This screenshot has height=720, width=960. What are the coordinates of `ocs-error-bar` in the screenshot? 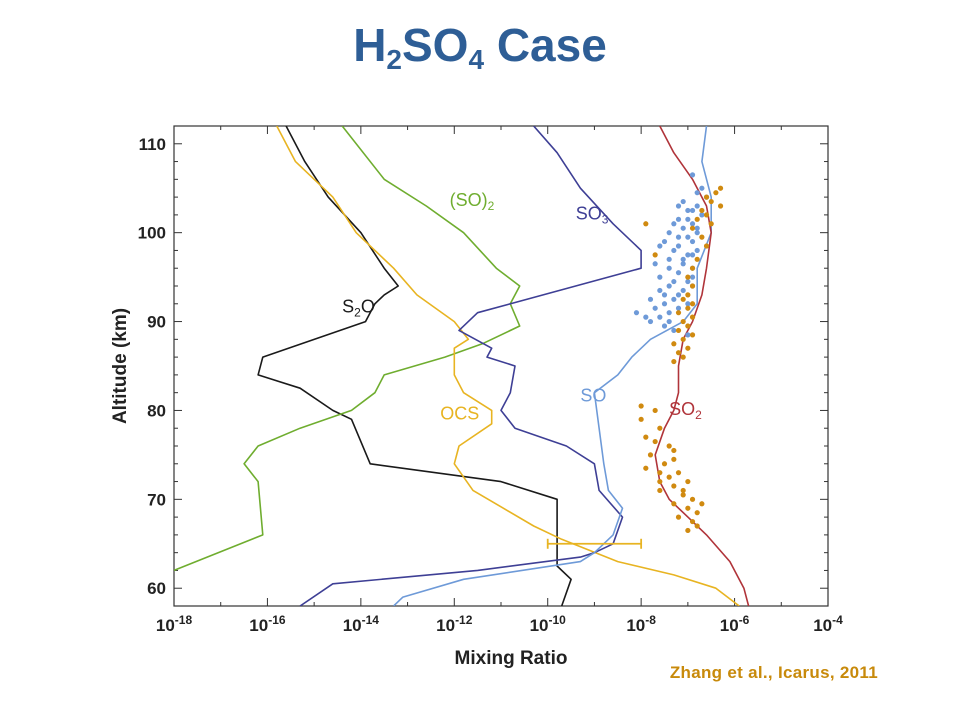 It's located at (594, 543).